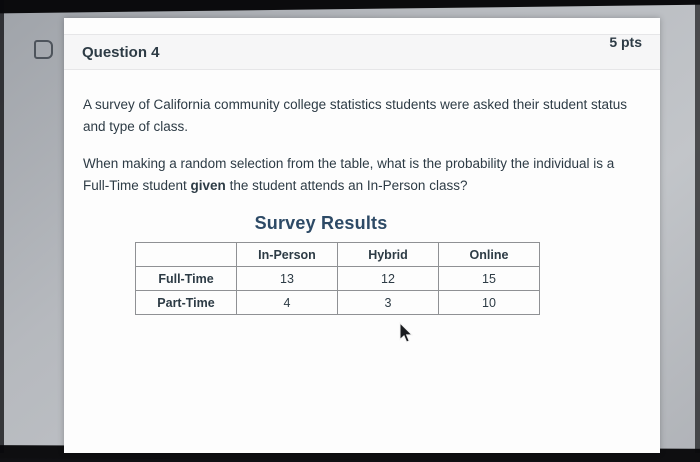 The width and height of the screenshot is (700, 462). I want to click on cell-parttime-hybrid: 3, so click(388, 303).